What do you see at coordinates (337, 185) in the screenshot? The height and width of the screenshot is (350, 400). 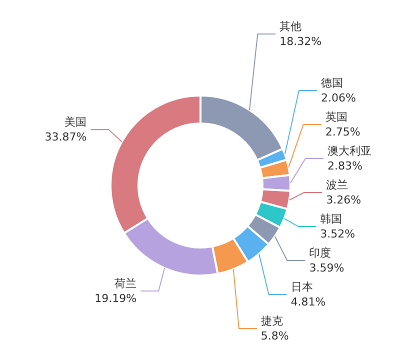 I see `slice-label: 波兰` at bounding box center [337, 185].